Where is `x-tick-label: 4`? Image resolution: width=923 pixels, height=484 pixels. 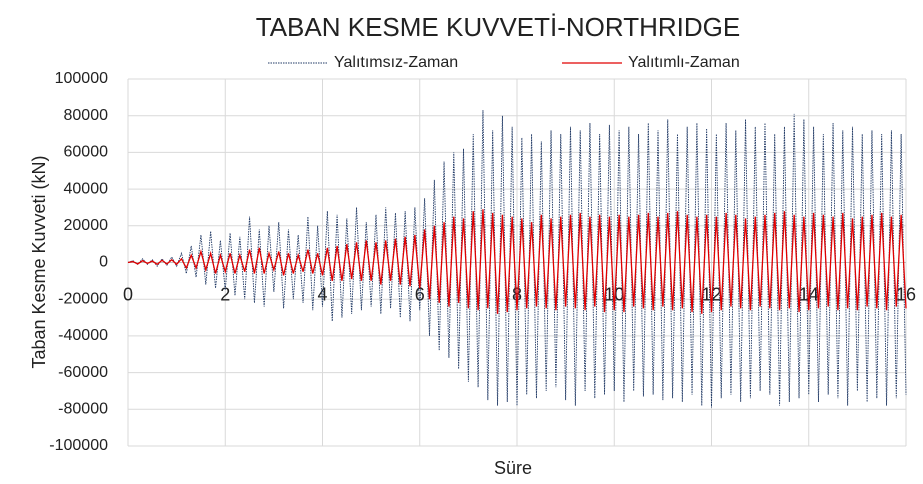
x-tick-label: 4 is located at coordinates (322, 294).